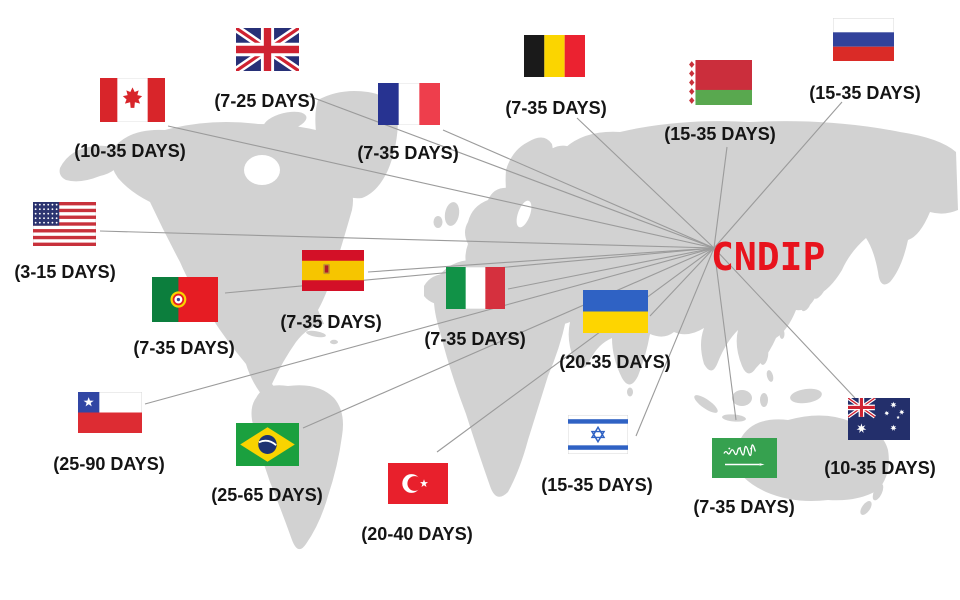  What do you see at coordinates (768, 257) in the screenshot?
I see `brand-cndip: CNDIP` at bounding box center [768, 257].